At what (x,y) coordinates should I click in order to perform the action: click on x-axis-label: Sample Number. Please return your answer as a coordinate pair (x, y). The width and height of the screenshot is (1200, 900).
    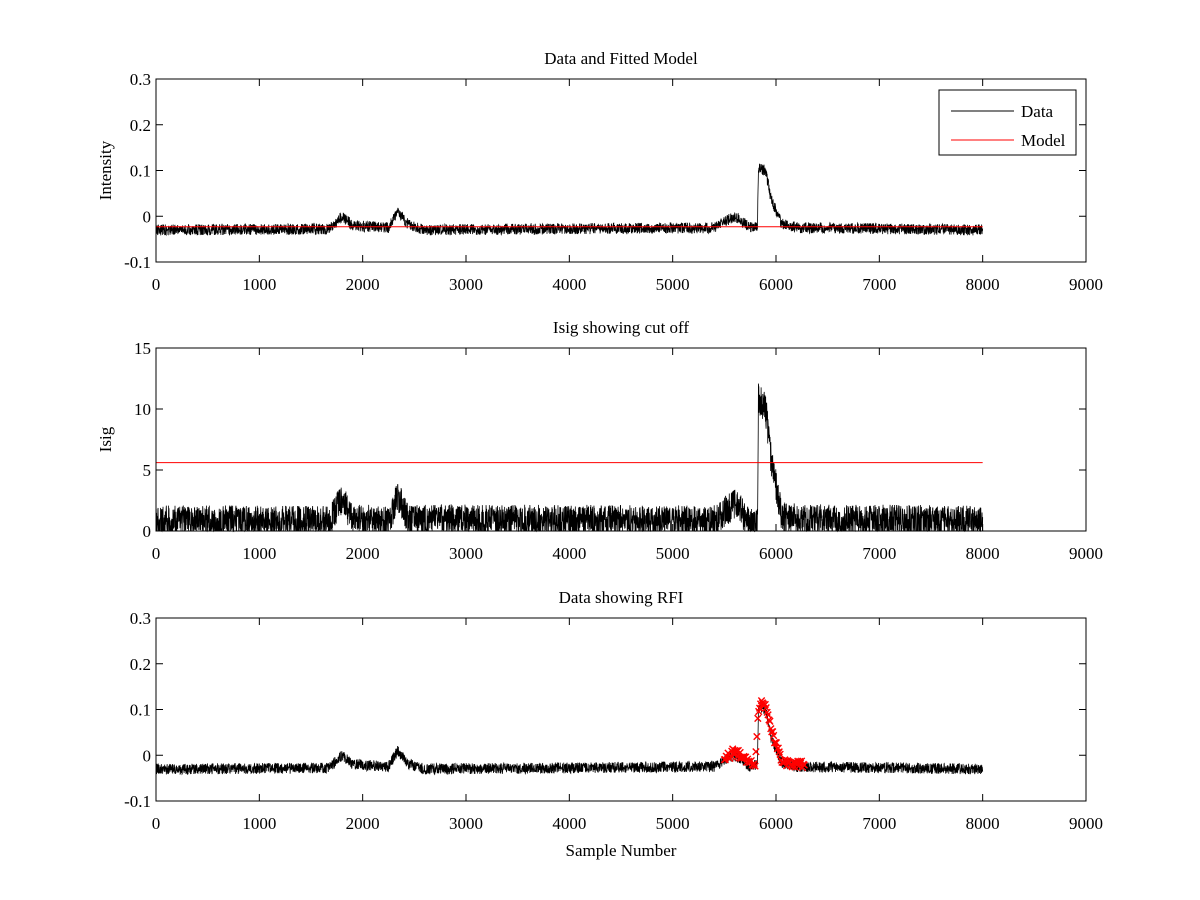
    Looking at the image, I should click on (621, 850).